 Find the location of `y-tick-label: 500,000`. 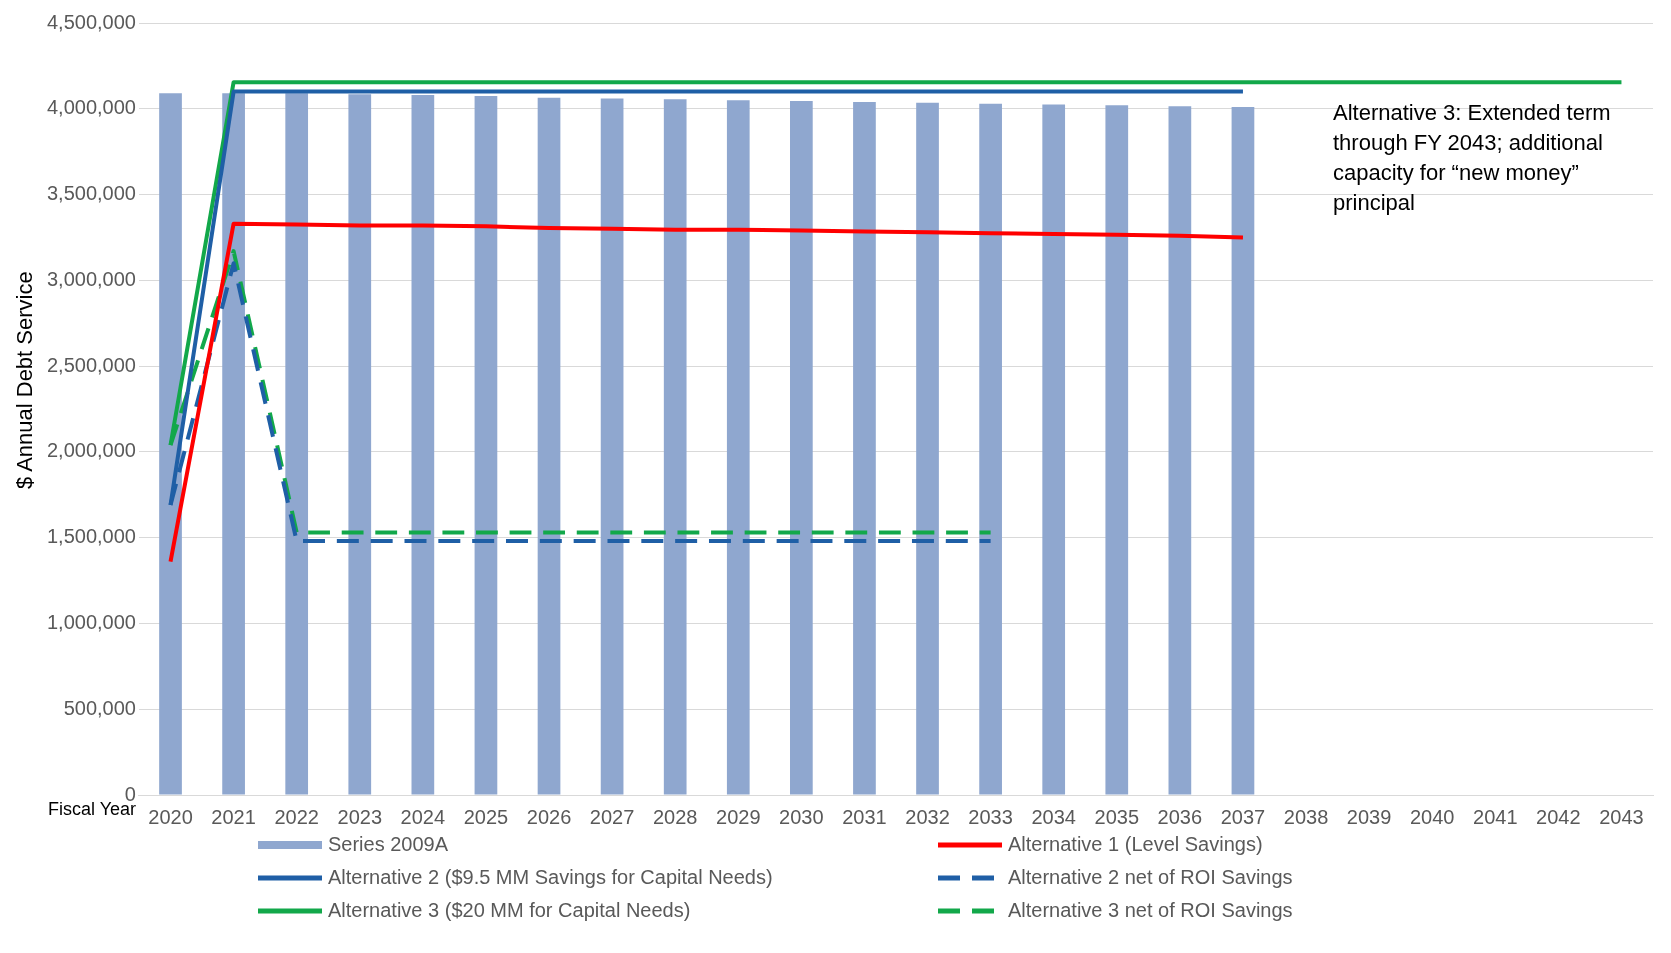

y-tick-label: 500,000 is located at coordinates (99, 707).